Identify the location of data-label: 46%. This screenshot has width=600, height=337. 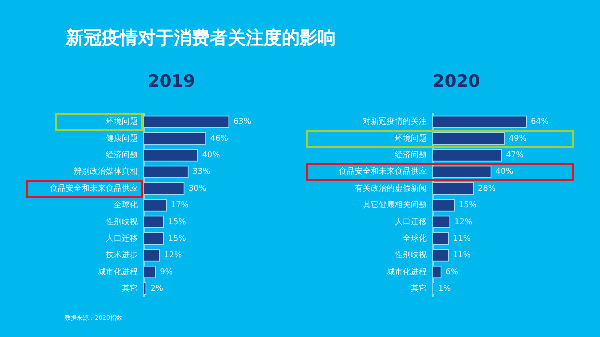
(219, 138).